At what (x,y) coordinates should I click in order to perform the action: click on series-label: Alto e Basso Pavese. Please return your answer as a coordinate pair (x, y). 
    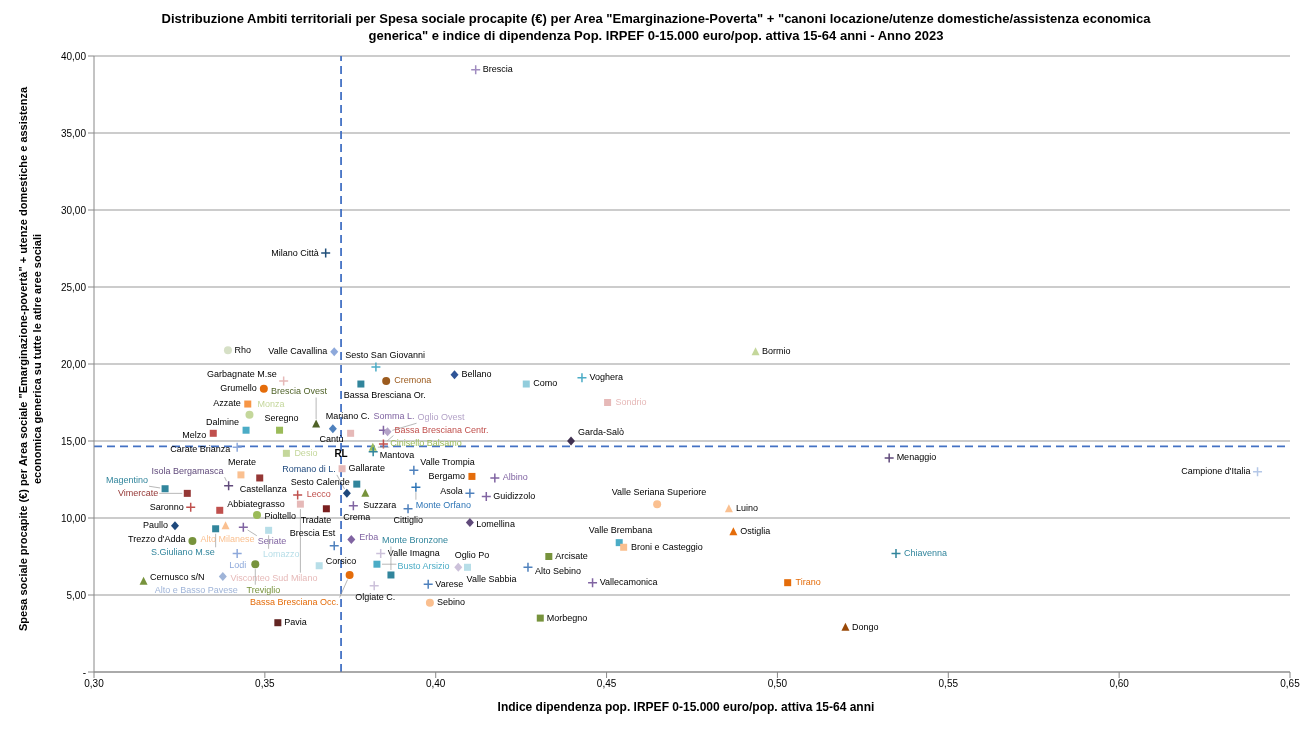
    Looking at the image, I should click on (196, 589).